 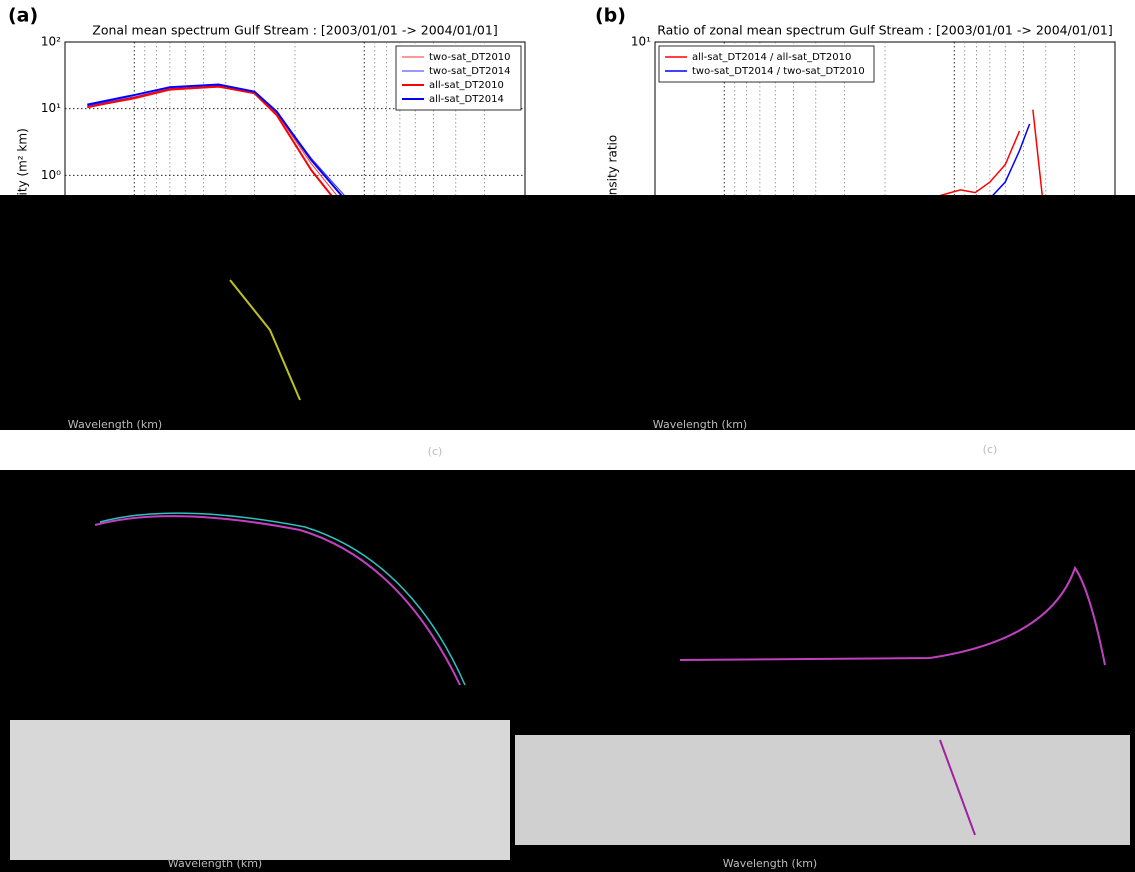 What do you see at coordinates (466, 85) in the screenshot?
I see `legend-label: all-sat_DT2010` at bounding box center [466, 85].